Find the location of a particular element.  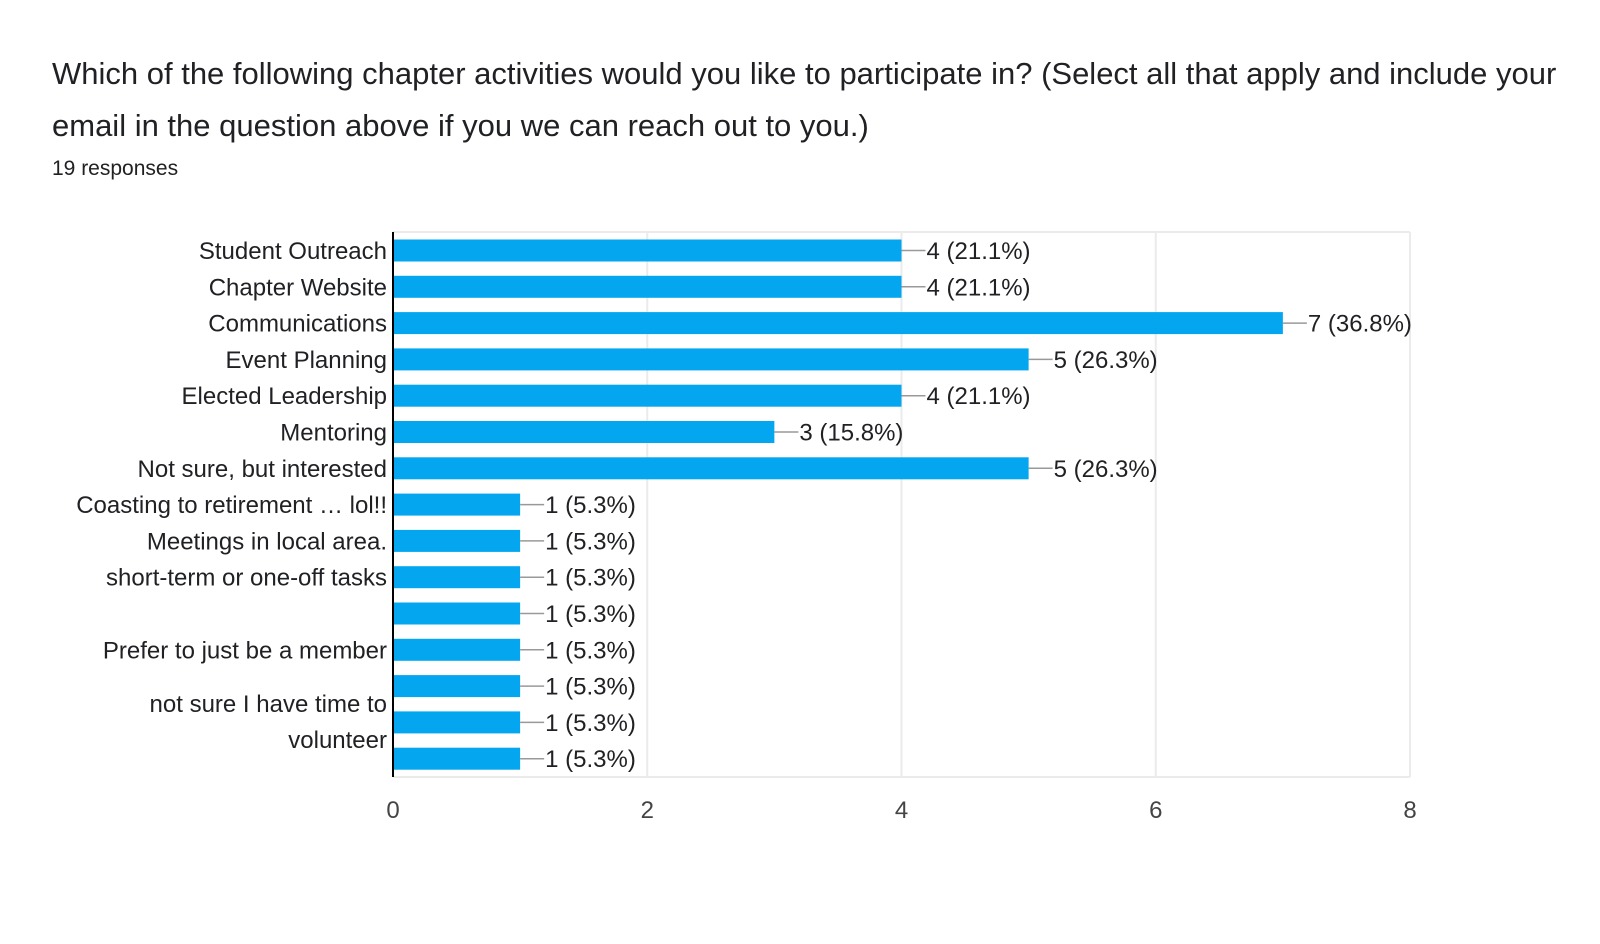

category-label: Elected Leadership is located at coordinates (284, 396).